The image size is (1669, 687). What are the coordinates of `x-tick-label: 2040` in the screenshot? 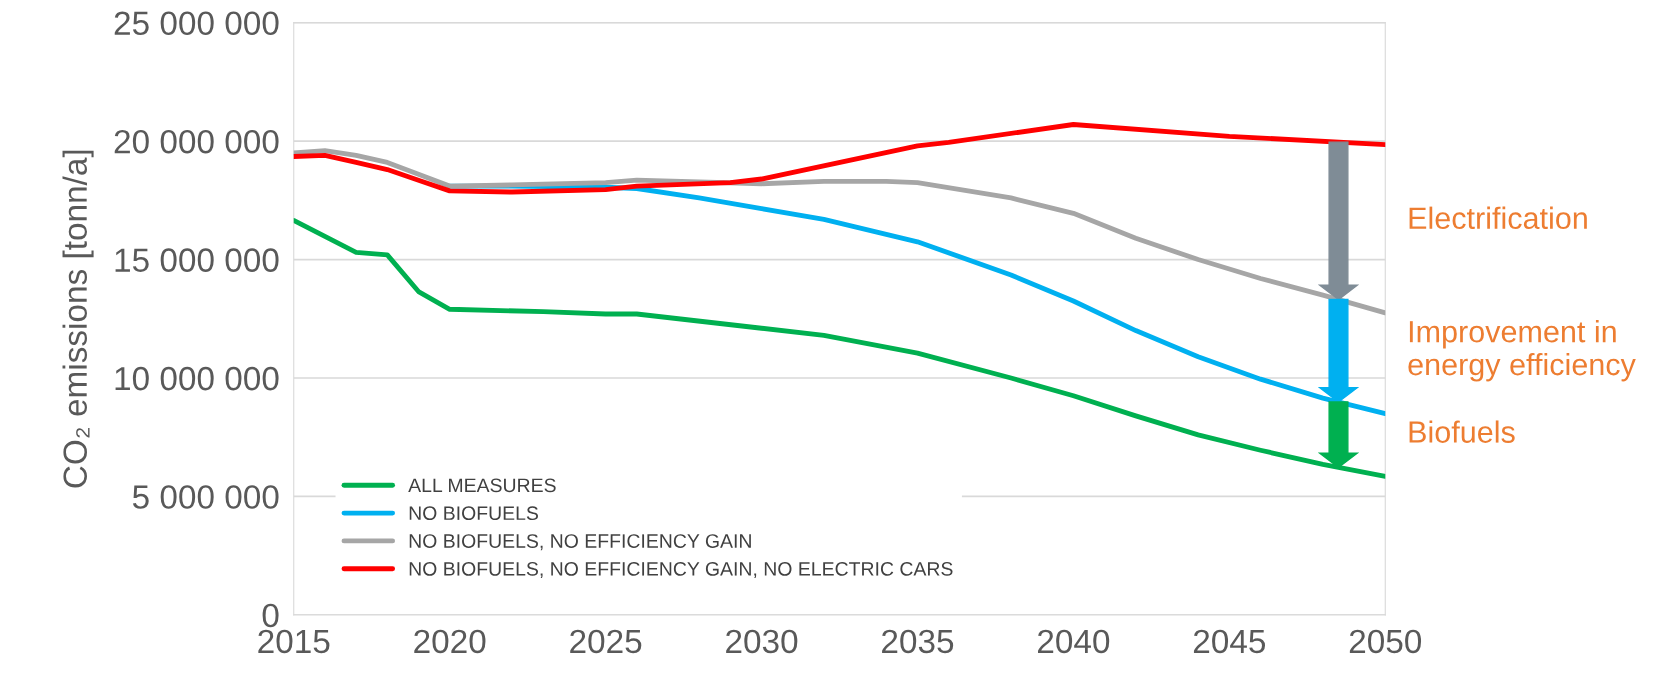 It's located at (1074, 641).